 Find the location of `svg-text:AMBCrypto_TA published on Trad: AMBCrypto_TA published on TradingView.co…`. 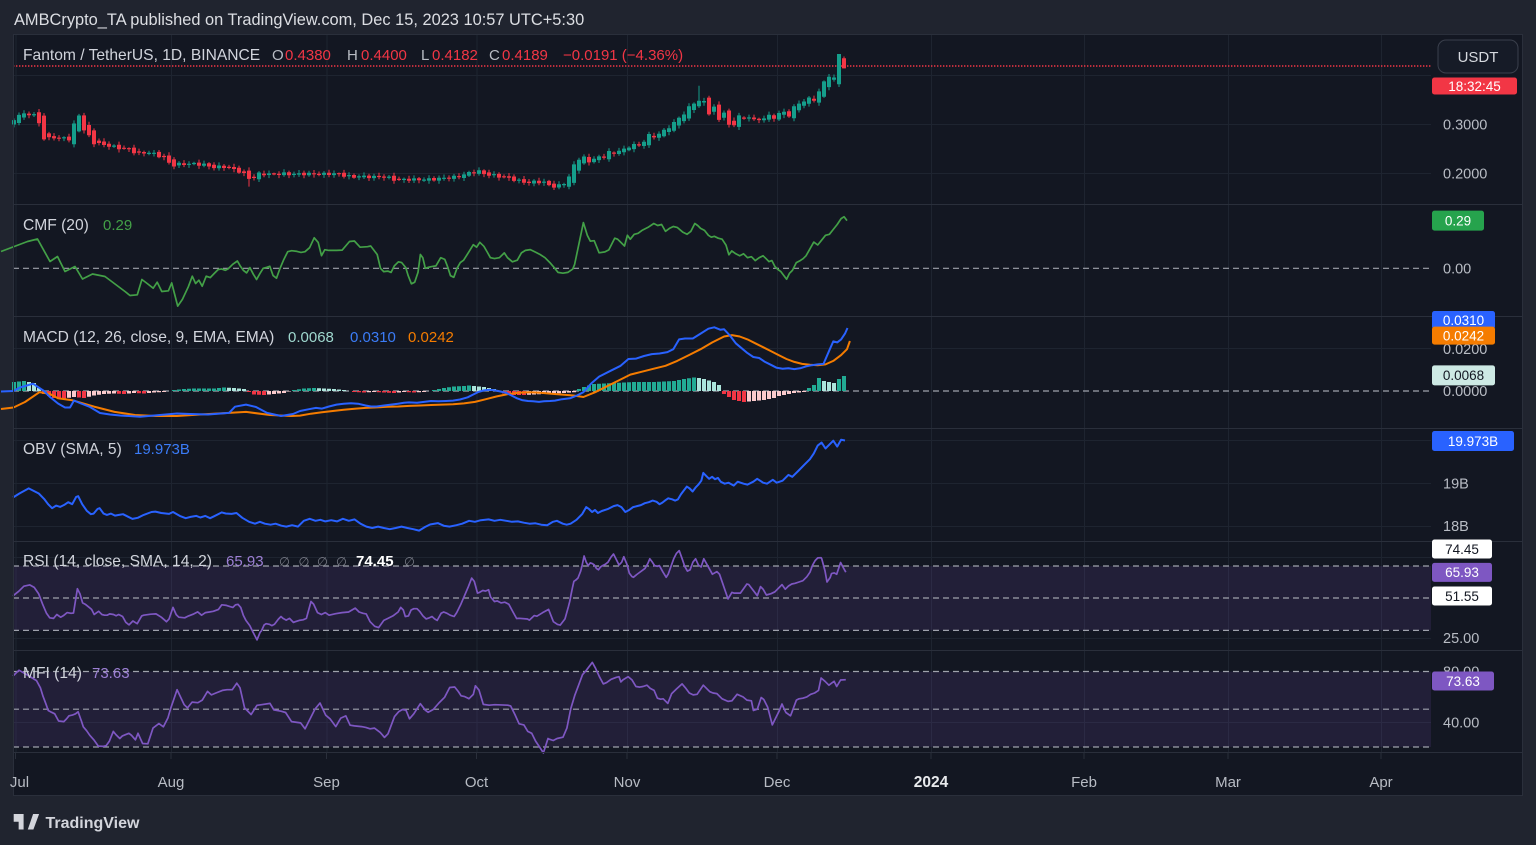

svg-text:AMBCrypto_TA published on Trad: AMBCrypto_TA published on TradingView.co… is located at coordinates (299, 20).